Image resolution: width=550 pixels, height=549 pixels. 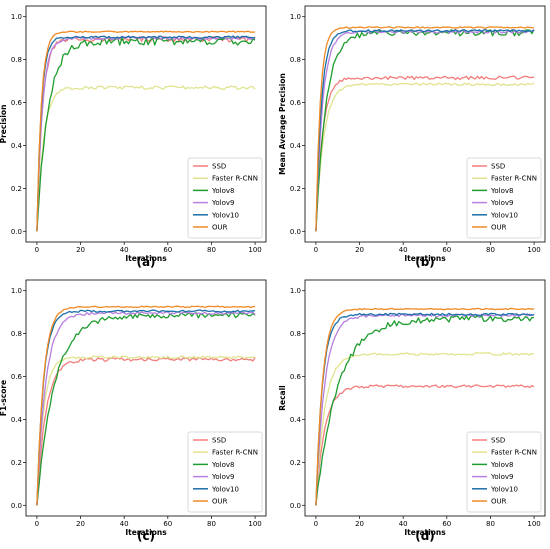 What do you see at coordinates (4, 124) in the screenshot?
I see `y-axis-label: Precision` at bounding box center [4, 124].